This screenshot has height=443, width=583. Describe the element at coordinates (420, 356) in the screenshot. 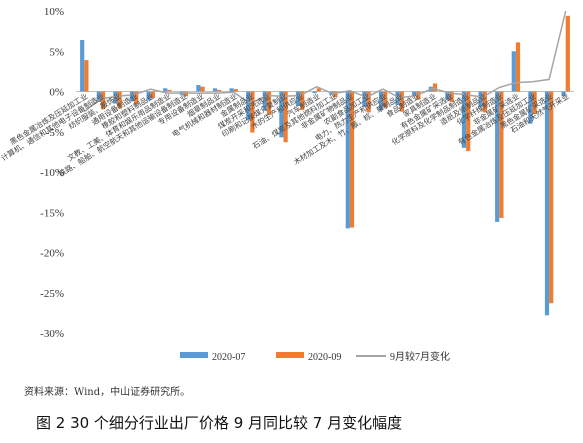

I see `legend-label: 9月较7月变化` at that location.